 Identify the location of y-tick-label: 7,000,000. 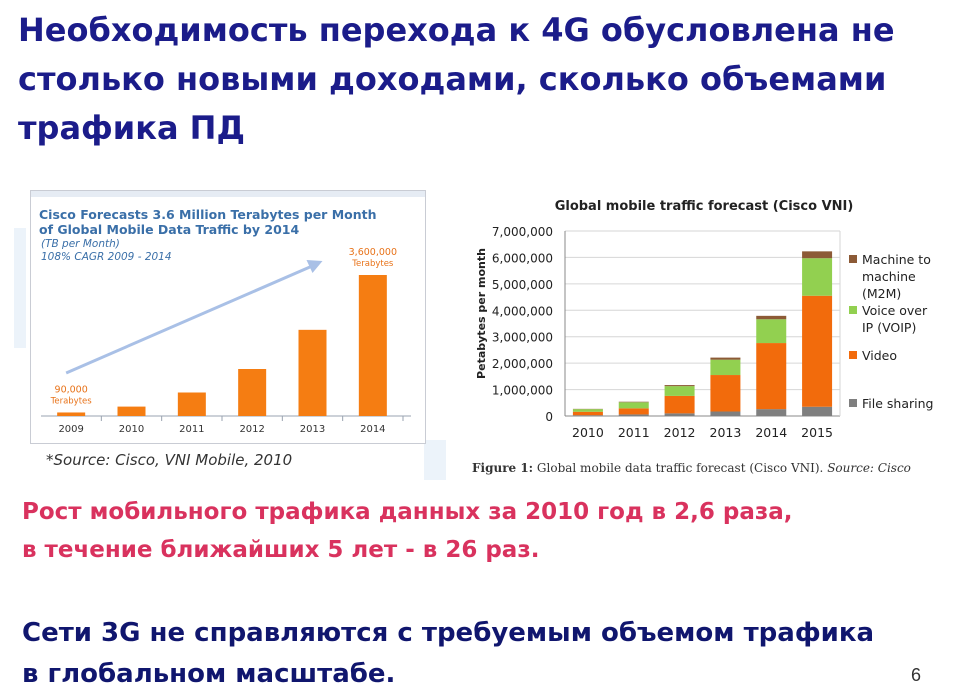
(522, 232).